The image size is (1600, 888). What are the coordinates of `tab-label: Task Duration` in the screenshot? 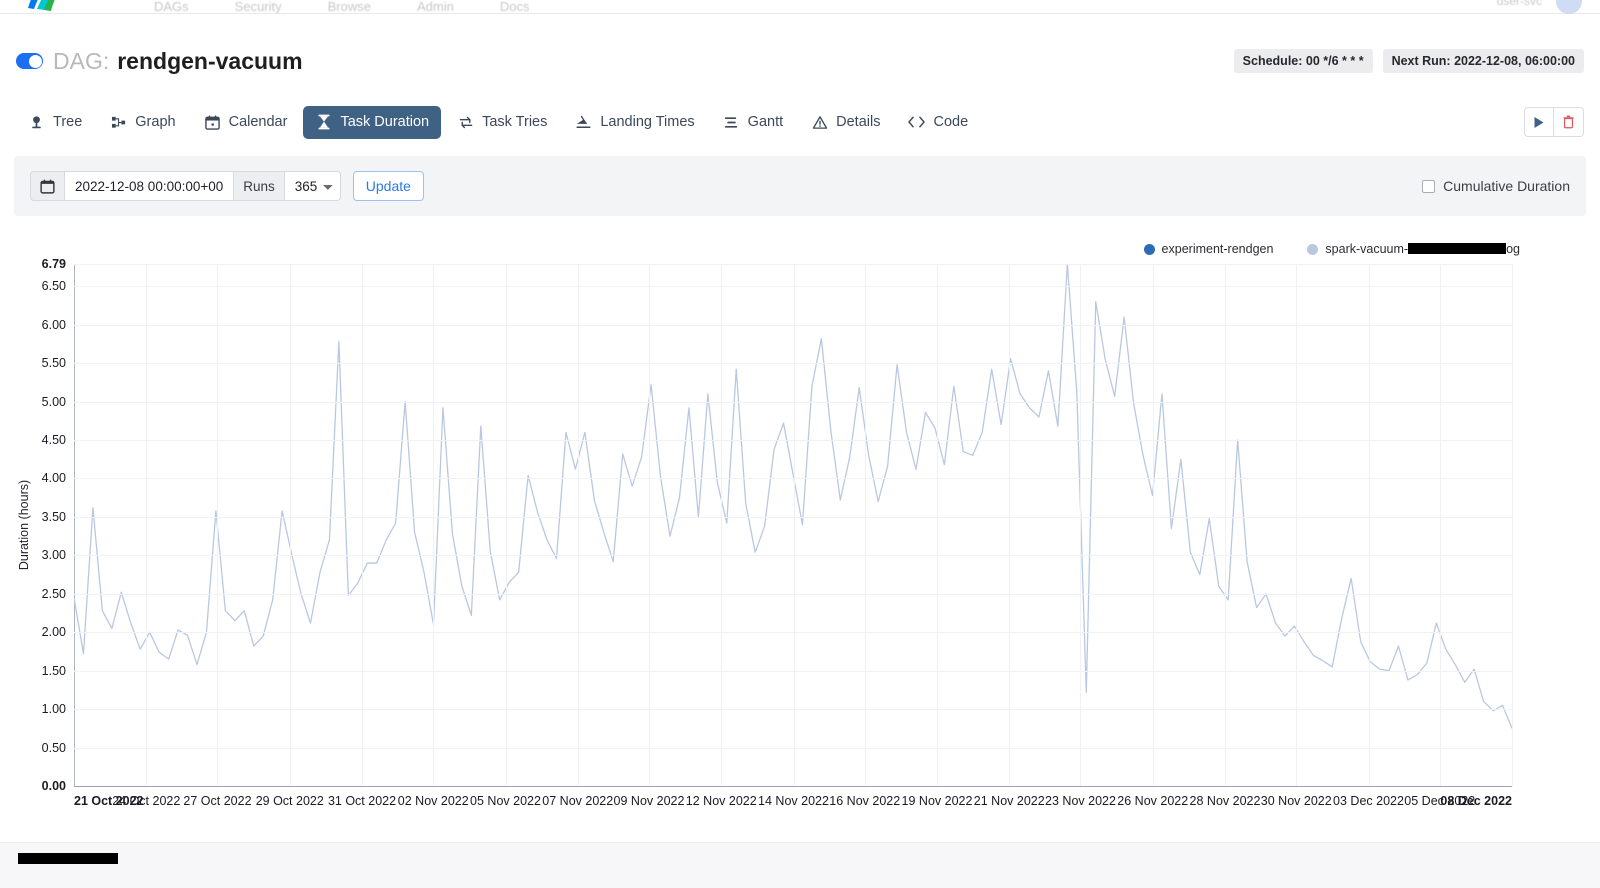 It's located at (385, 122).